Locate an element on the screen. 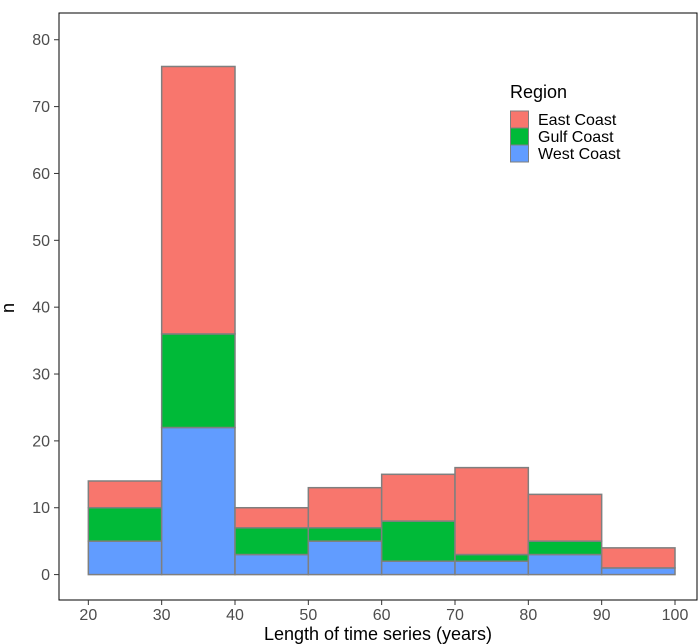  legend-label-west-coast: West Coast is located at coordinates (579, 154).